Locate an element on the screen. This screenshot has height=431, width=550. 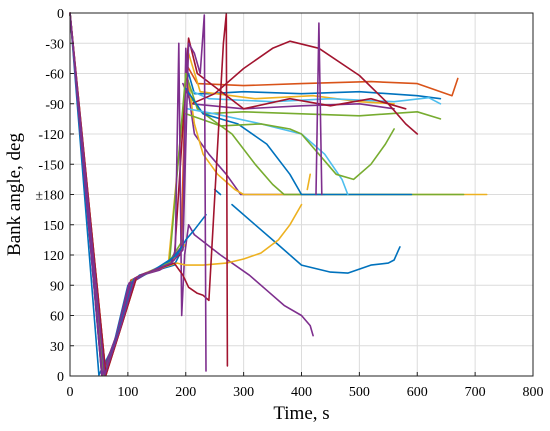
x-tick-label: 500 is located at coordinates (359, 392).